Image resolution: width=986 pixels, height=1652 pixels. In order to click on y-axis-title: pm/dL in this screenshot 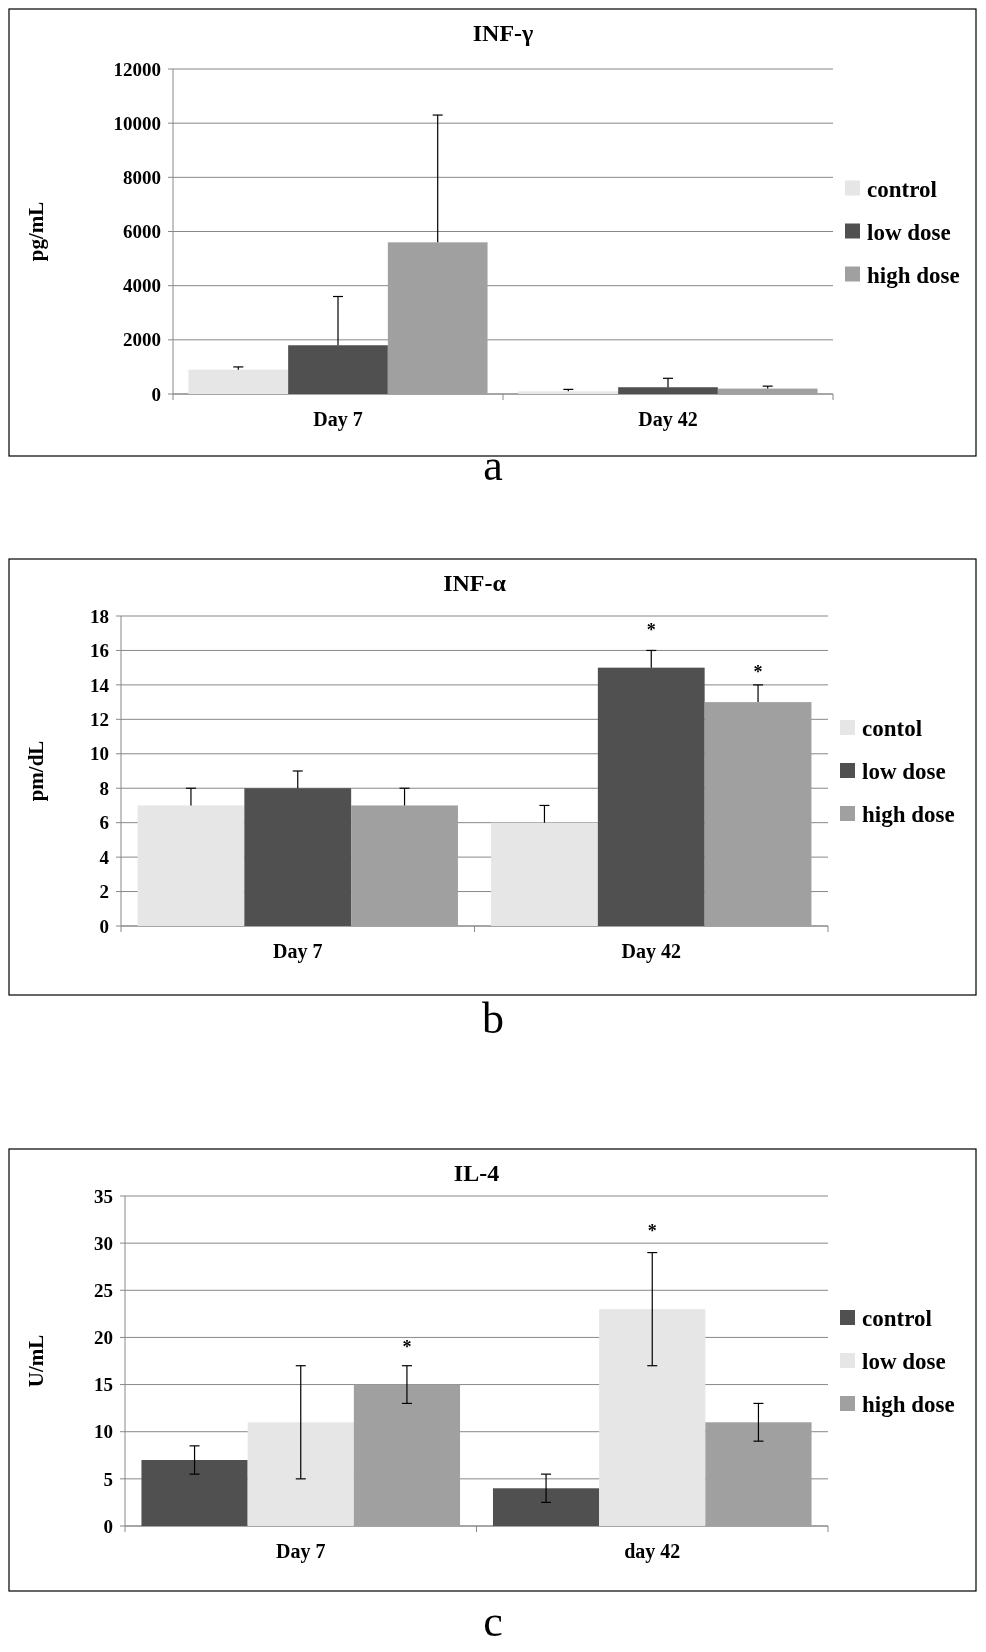, I will do `click(35, 771)`.